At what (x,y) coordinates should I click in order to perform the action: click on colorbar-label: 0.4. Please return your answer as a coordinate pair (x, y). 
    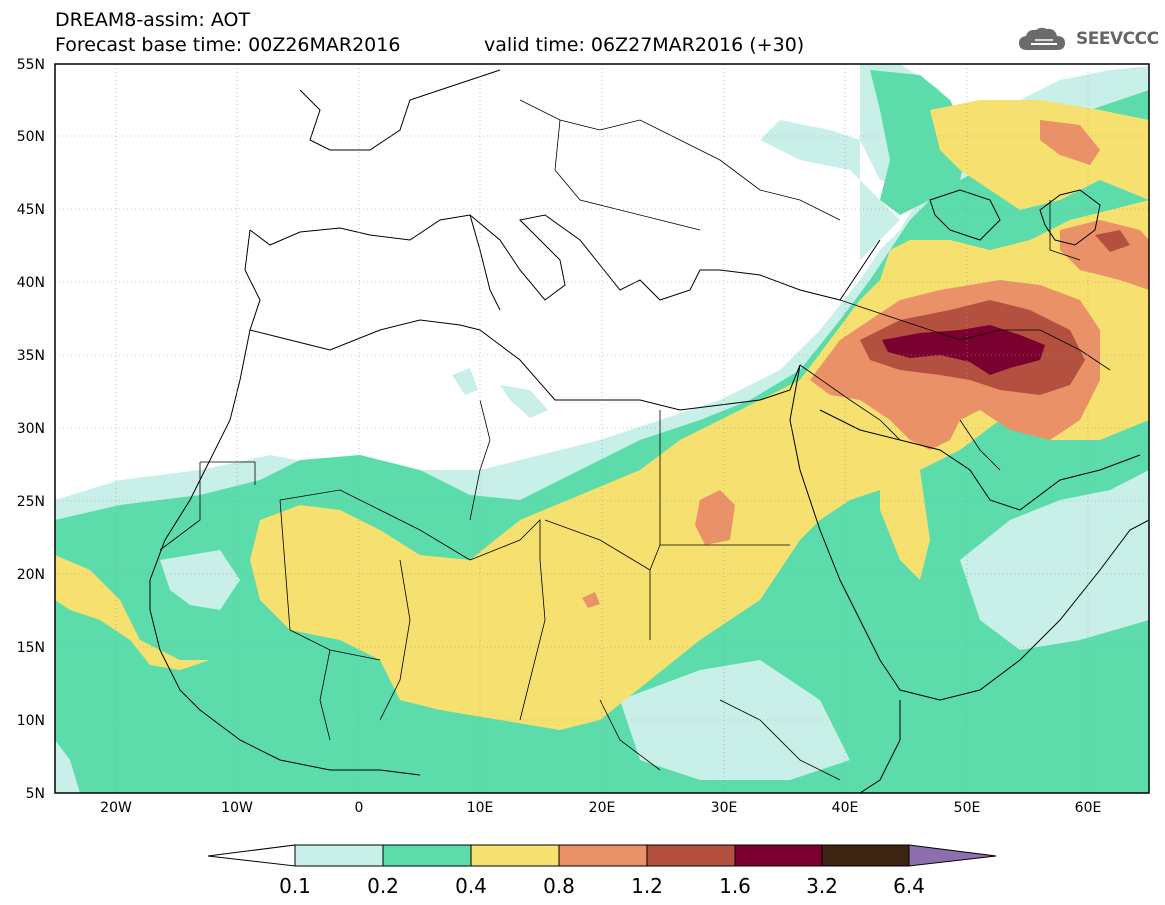
    Looking at the image, I should click on (471, 886).